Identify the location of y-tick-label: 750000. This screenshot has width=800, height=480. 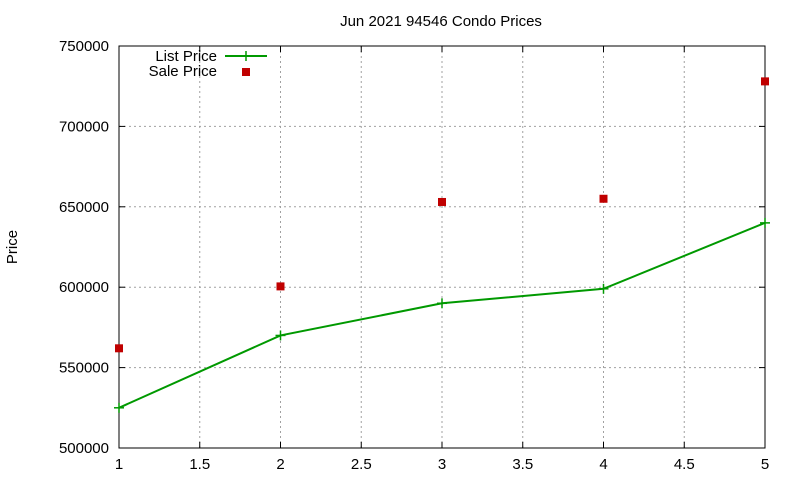
(84, 46).